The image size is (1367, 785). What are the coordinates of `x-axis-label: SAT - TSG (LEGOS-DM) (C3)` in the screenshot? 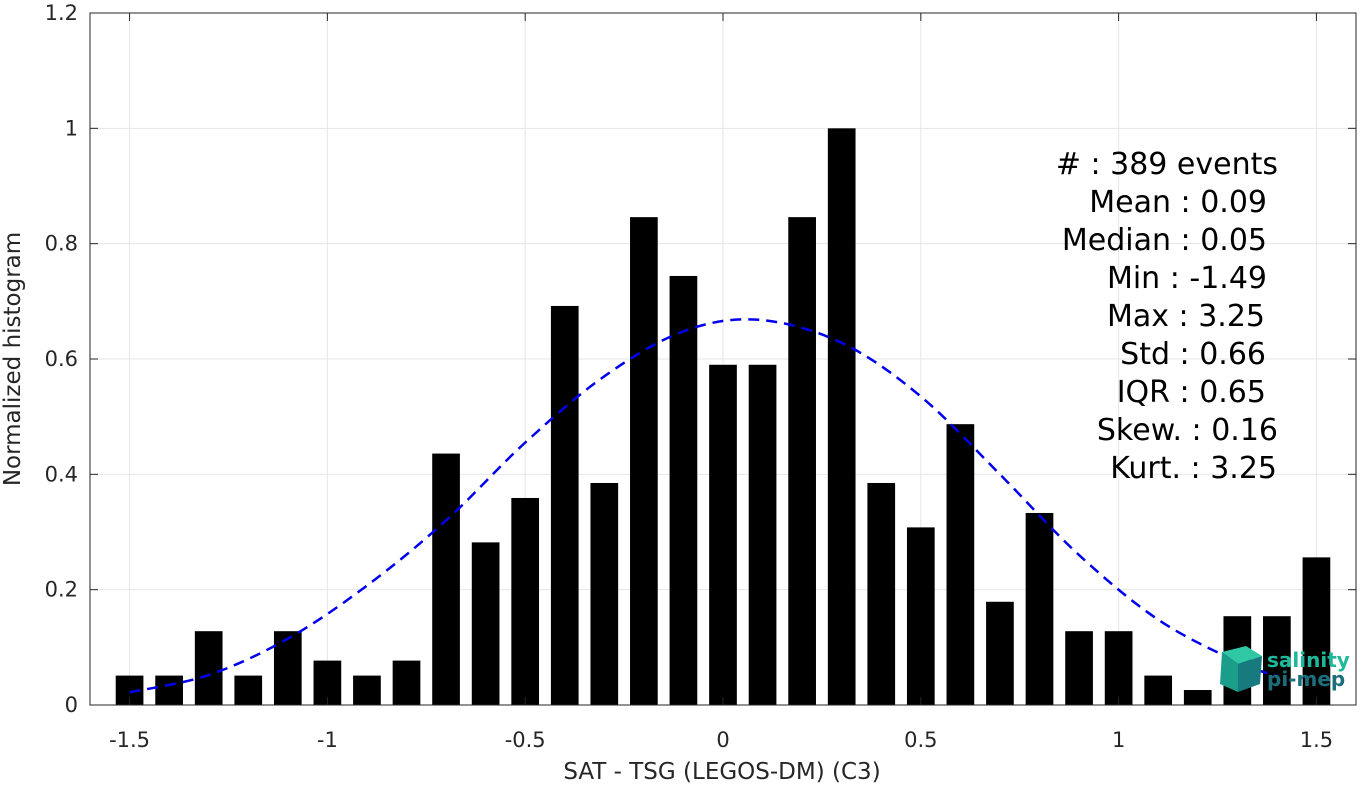 It's located at (721, 772).